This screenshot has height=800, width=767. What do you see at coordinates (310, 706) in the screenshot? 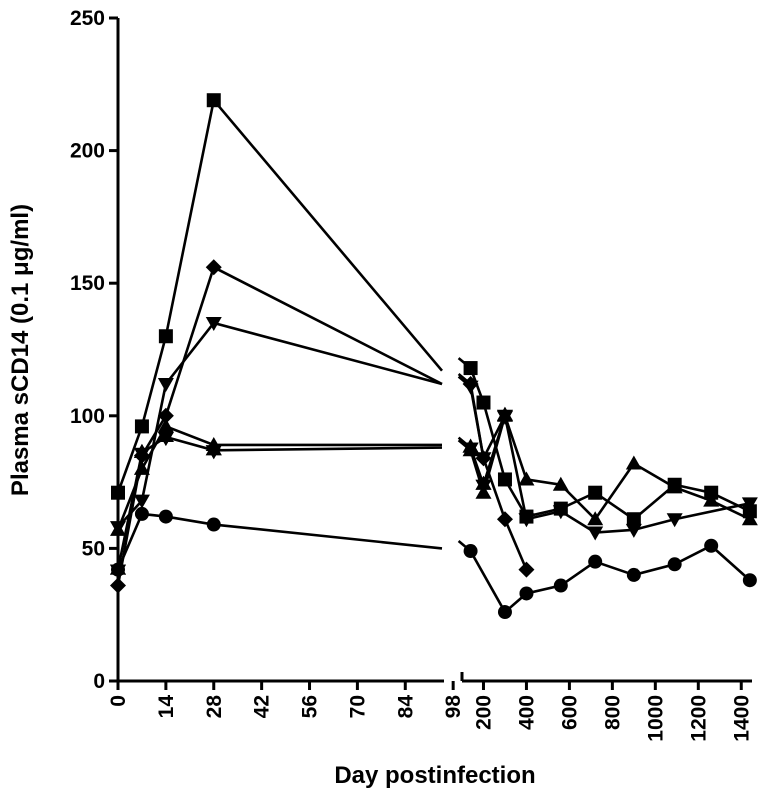
I see `x-tick-label-early: 56` at bounding box center [310, 706].